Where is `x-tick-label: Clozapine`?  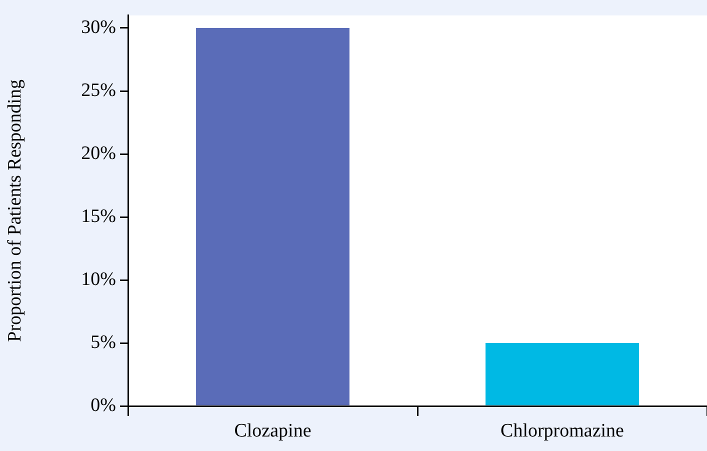 x-tick-label: Clozapine is located at coordinates (273, 431).